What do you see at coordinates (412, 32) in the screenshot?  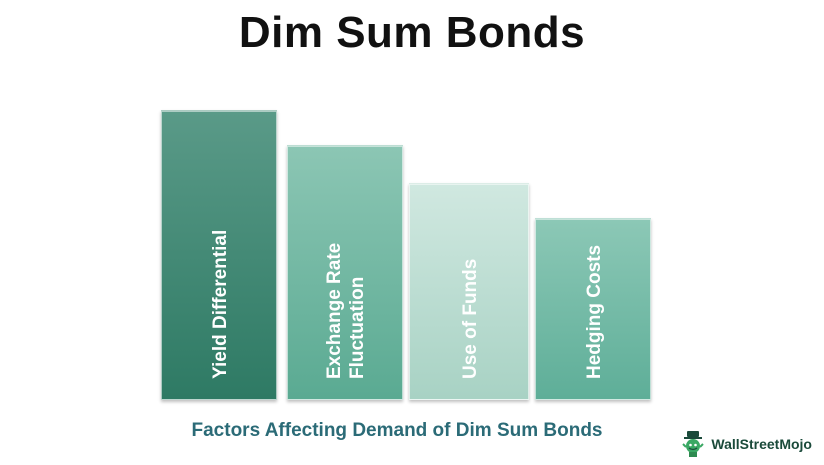 I see `page-title: Dim Sum Bonds` at bounding box center [412, 32].